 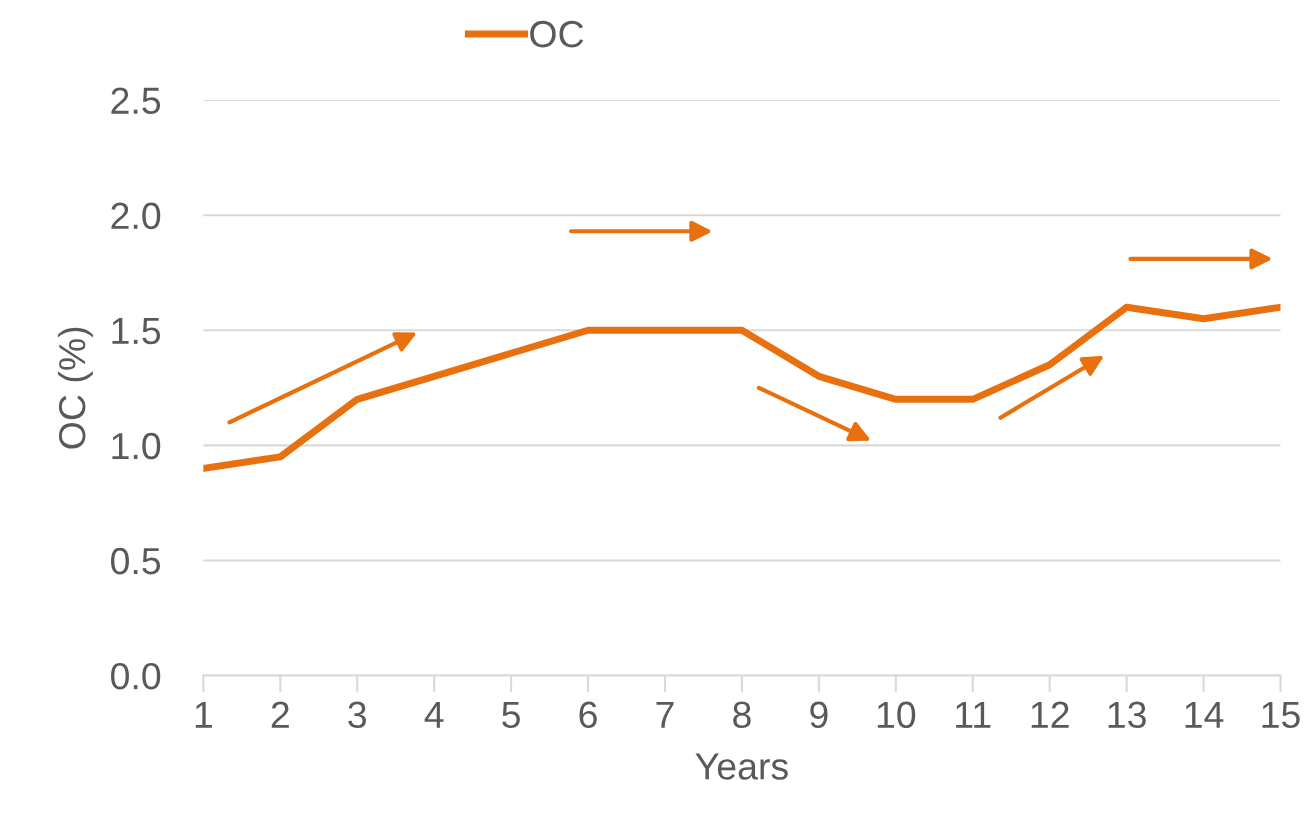 What do you see at coordinates (136, 676) in the screenshot?
I see `y-tick-label: 0.0` at bounding box center [136, 676].